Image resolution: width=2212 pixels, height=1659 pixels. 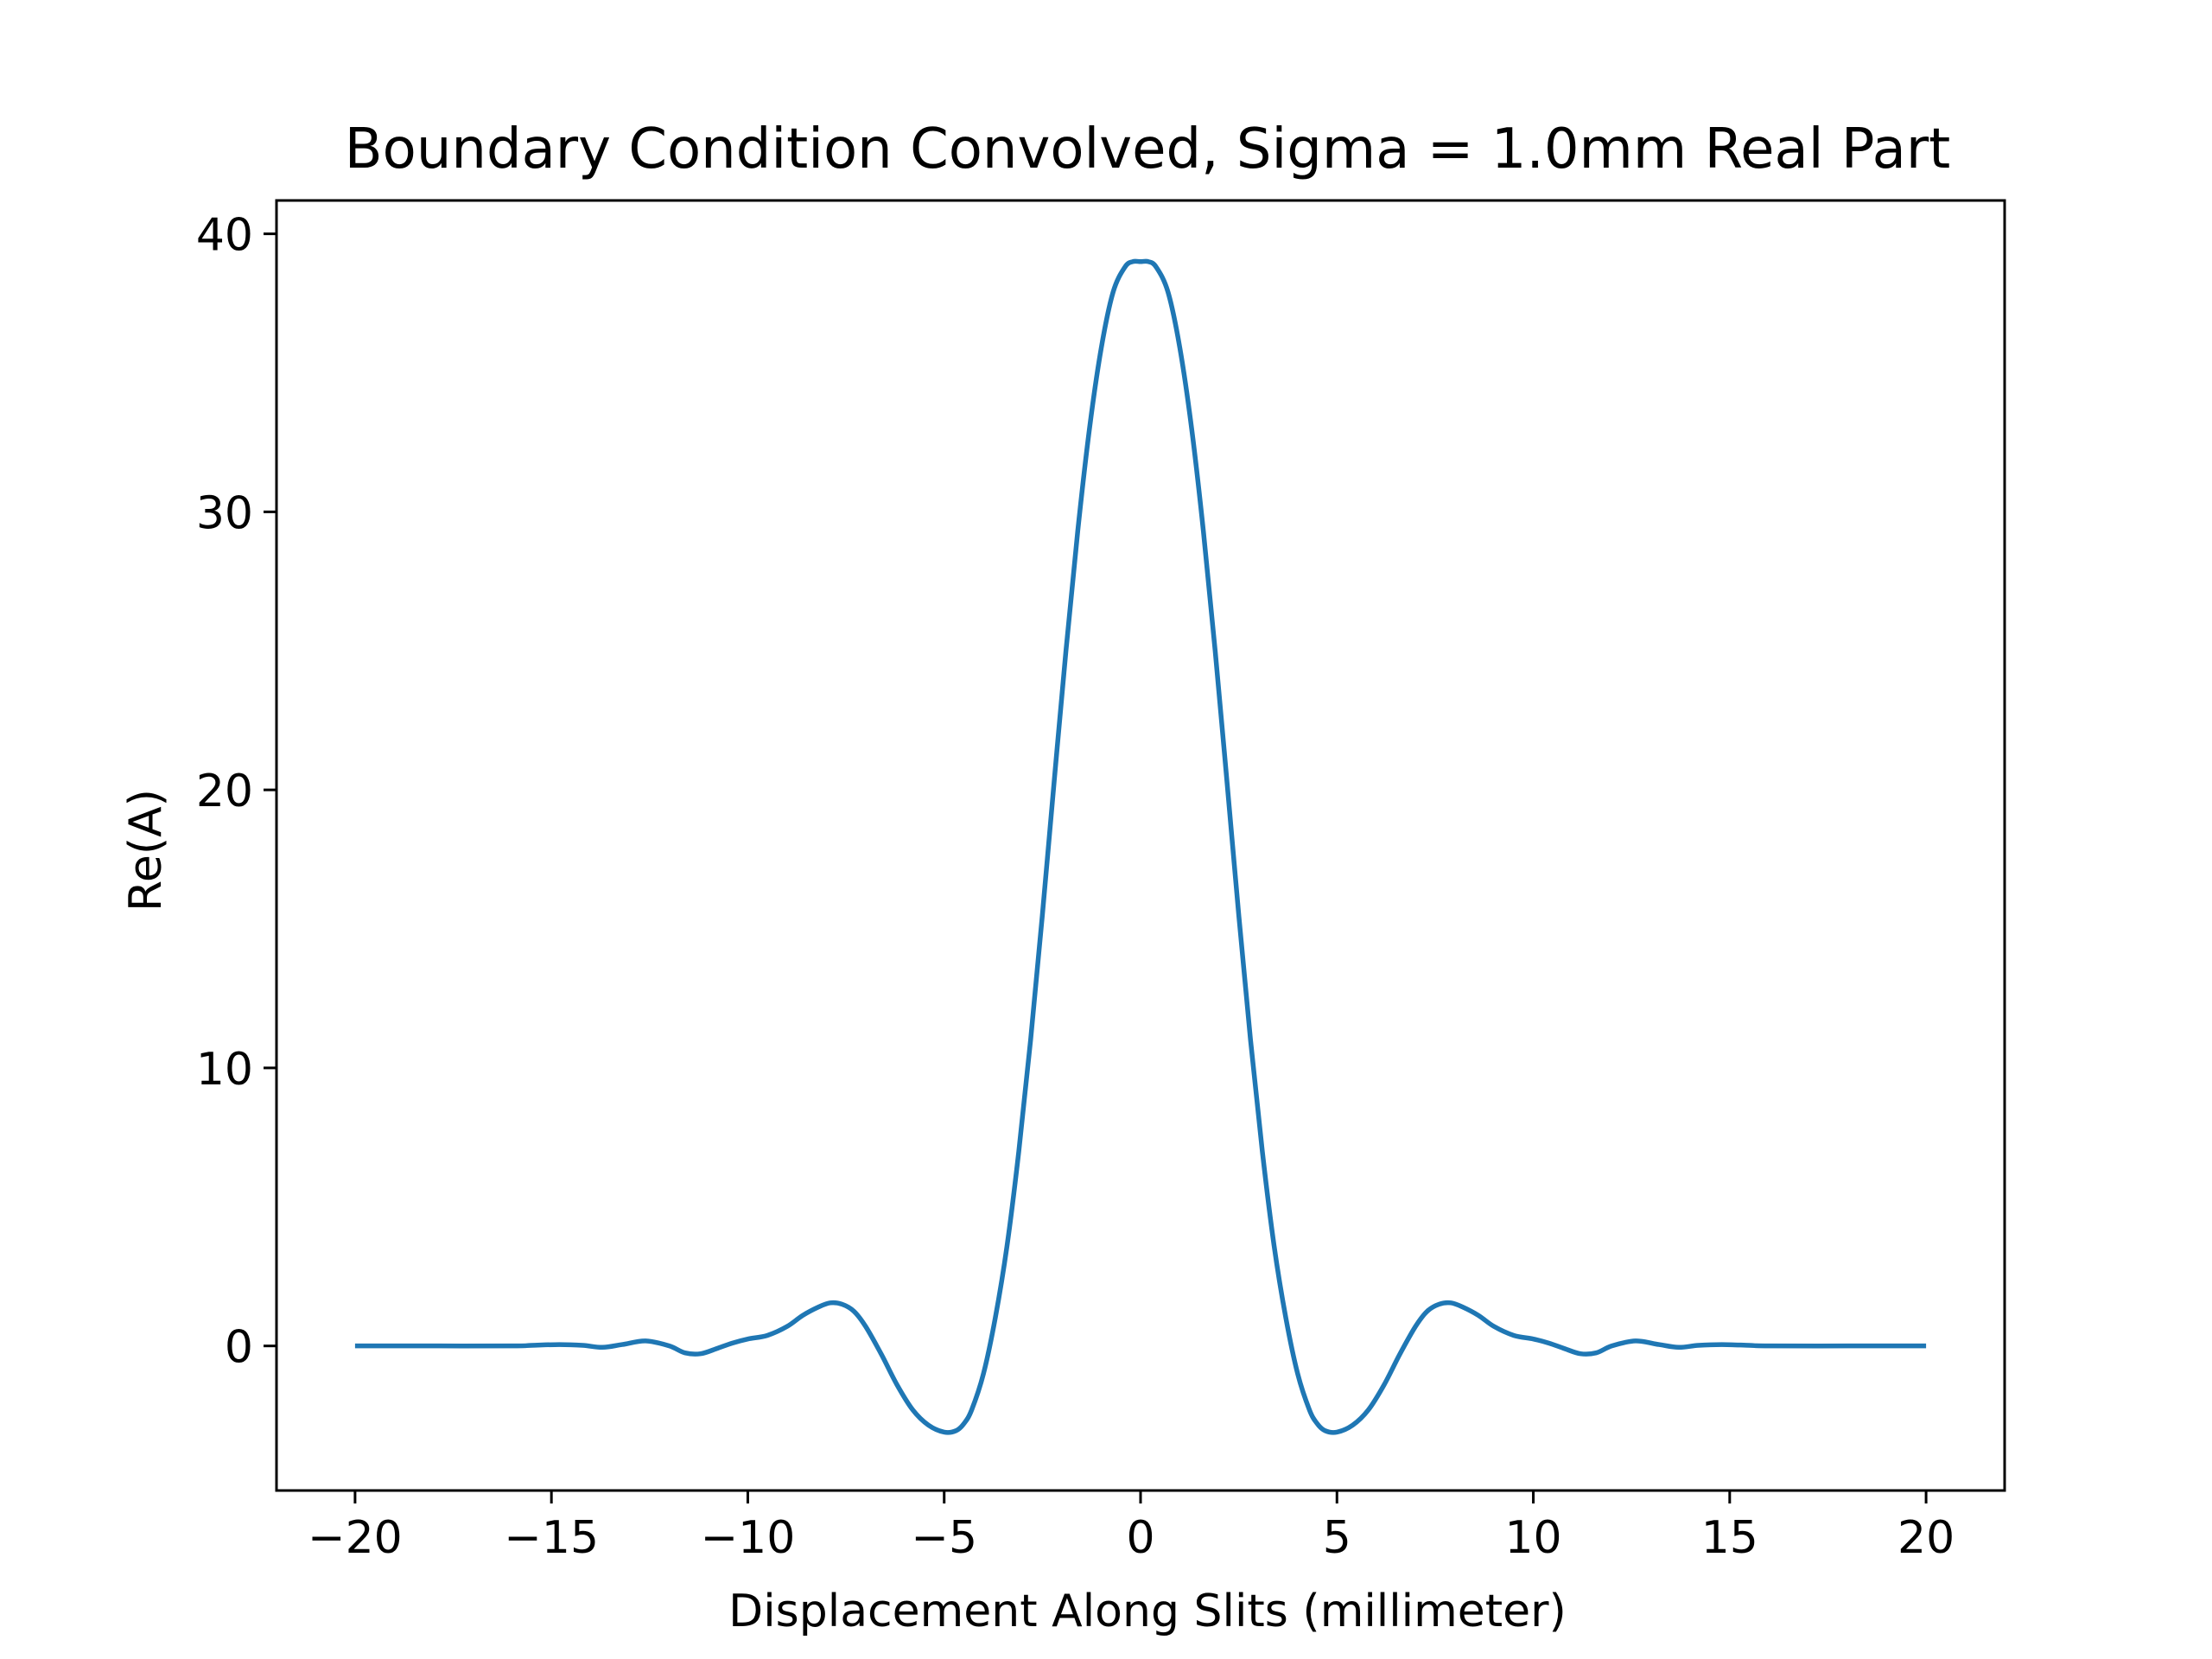 What do you see at coordinates (748, 1538) in the screenshot?
I see `x-tick-label: −10` at bounding box center [748, 1538].